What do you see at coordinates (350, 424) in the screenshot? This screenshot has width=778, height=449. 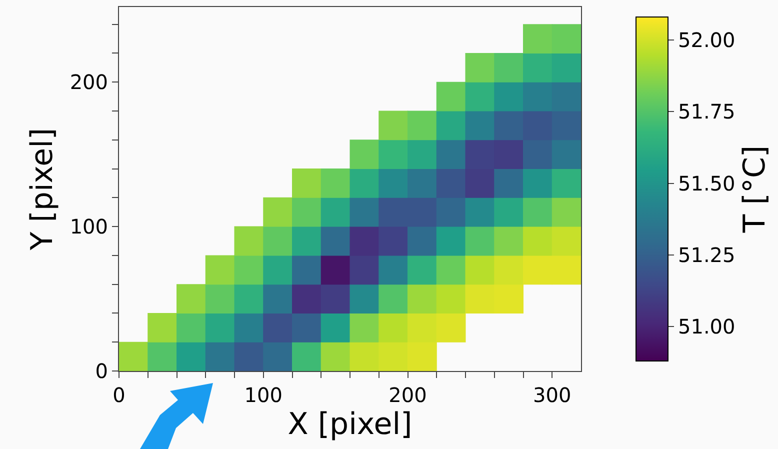 I see `x-axis-title: X [pixel]` at bounding box center [350, 424].